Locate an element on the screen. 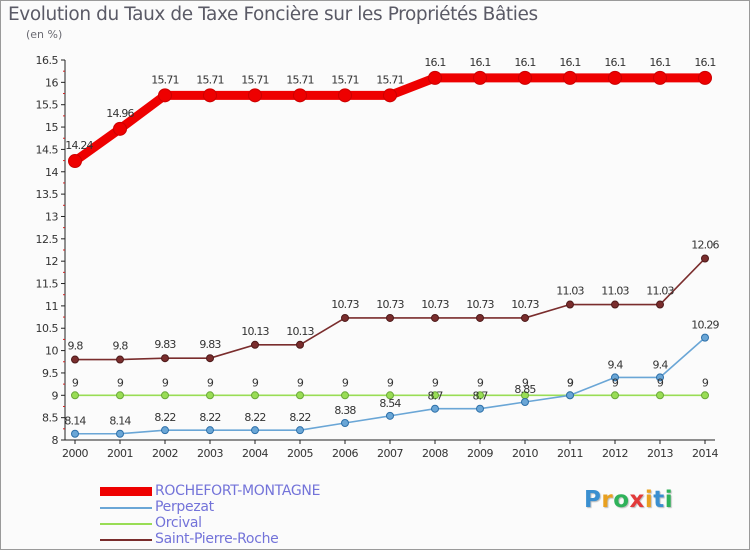 This screenshot has width=750, height=550. data-label: 9.8 is located at coordinates (75, 346).